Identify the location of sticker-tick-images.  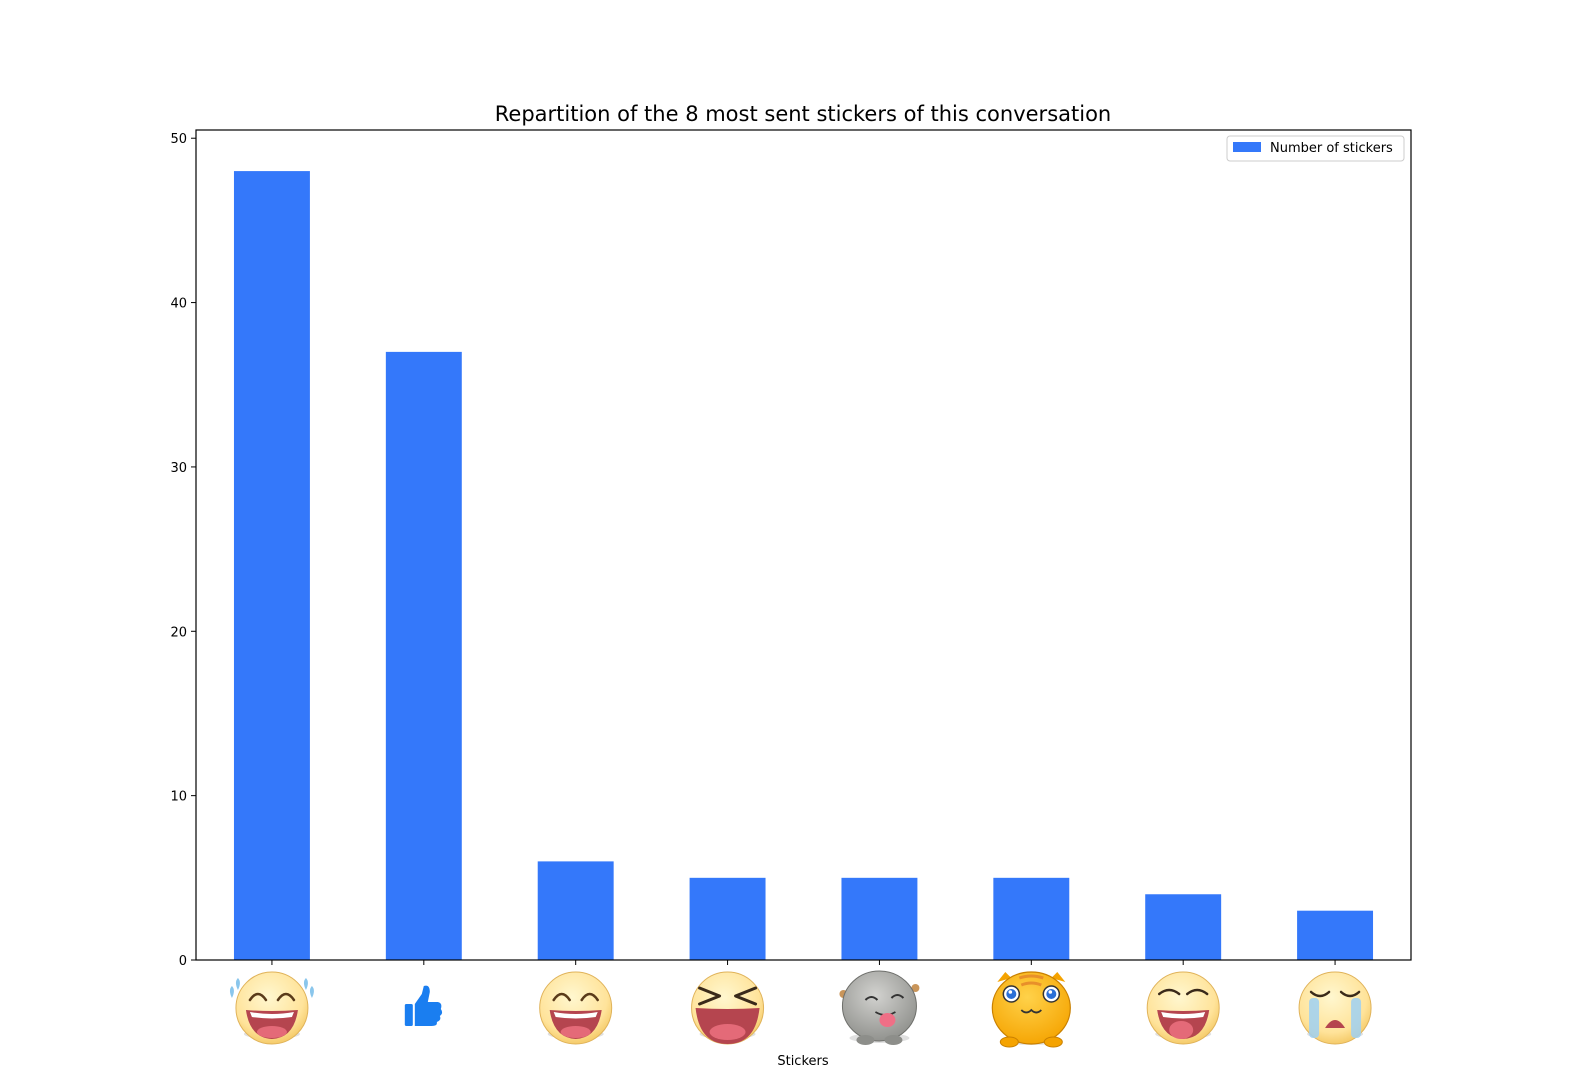
(800, 1009).